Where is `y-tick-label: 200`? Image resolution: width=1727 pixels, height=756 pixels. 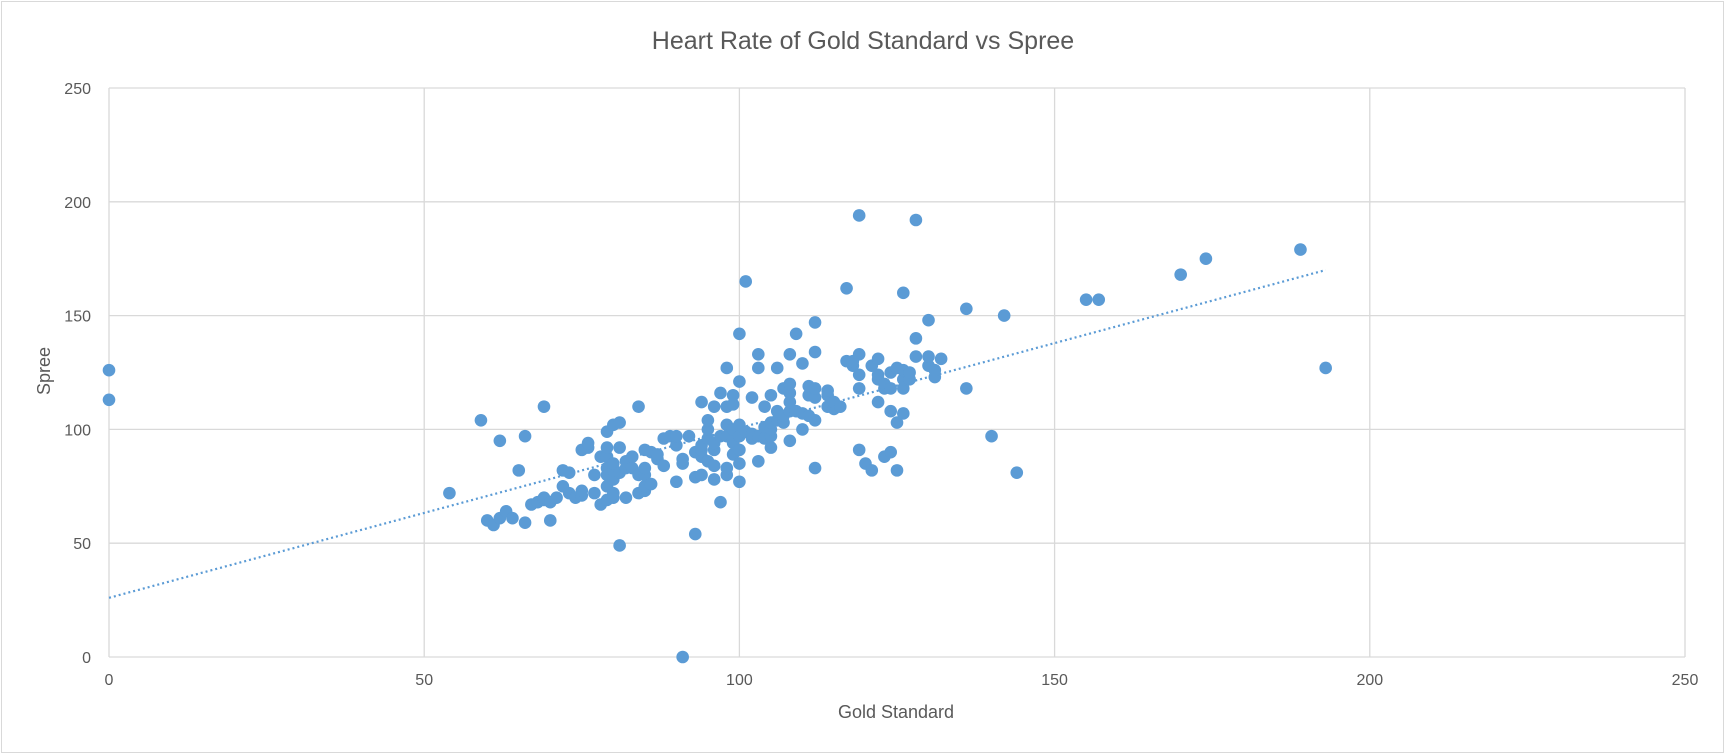
y-tick-label: 200 is located at coordinates (77, 203).